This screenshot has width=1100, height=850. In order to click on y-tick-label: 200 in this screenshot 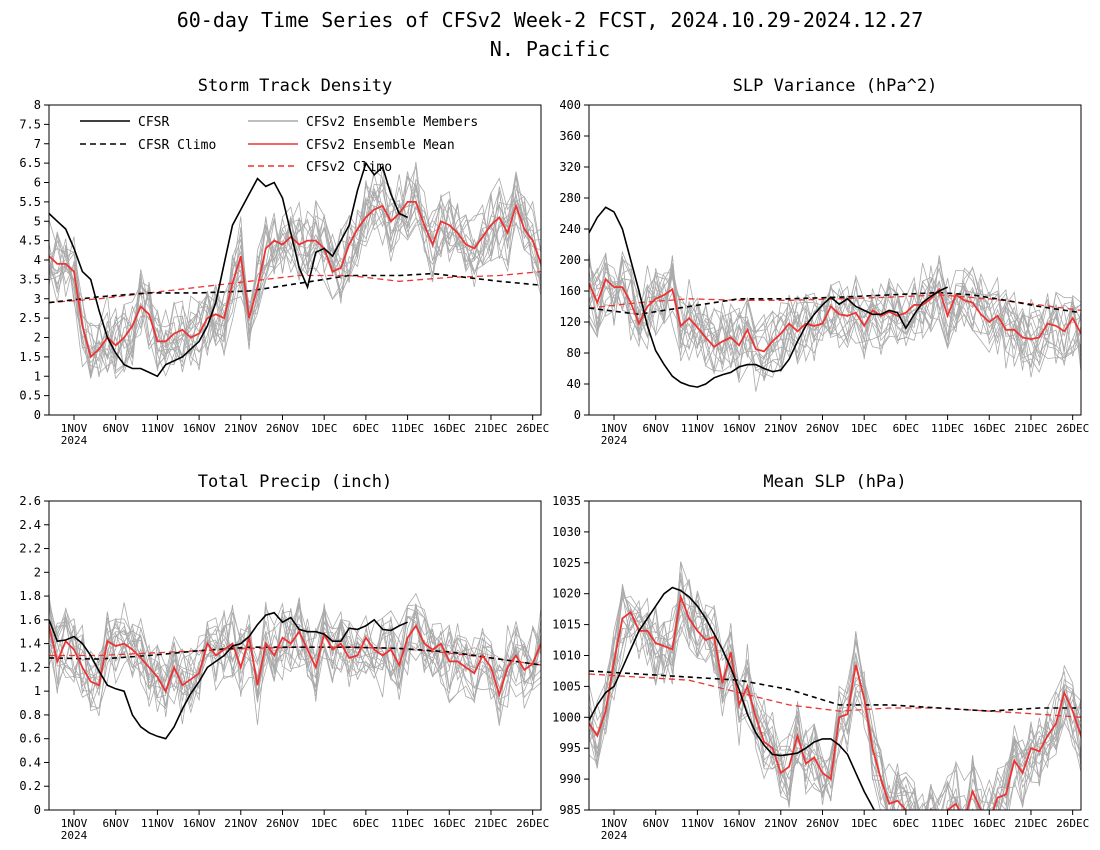, I will do `click(570, 260)`.